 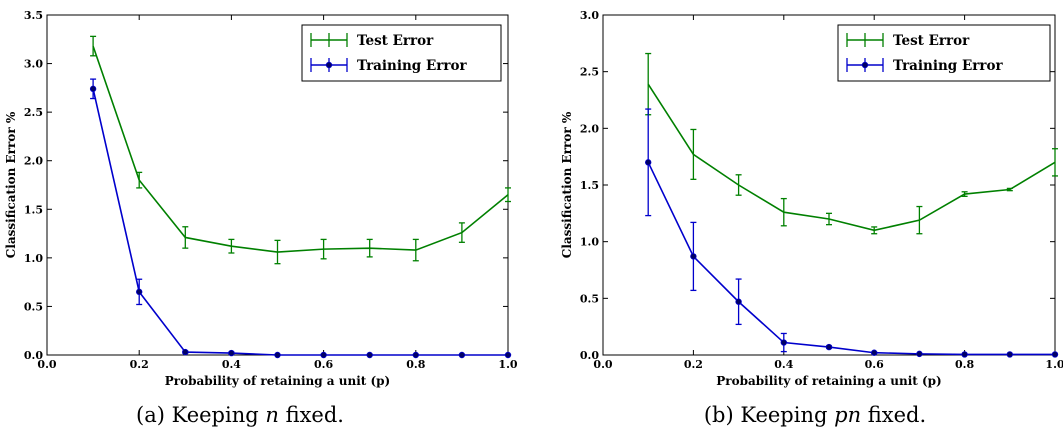 I want to click on test-error-line, so click(x=851, y=157).